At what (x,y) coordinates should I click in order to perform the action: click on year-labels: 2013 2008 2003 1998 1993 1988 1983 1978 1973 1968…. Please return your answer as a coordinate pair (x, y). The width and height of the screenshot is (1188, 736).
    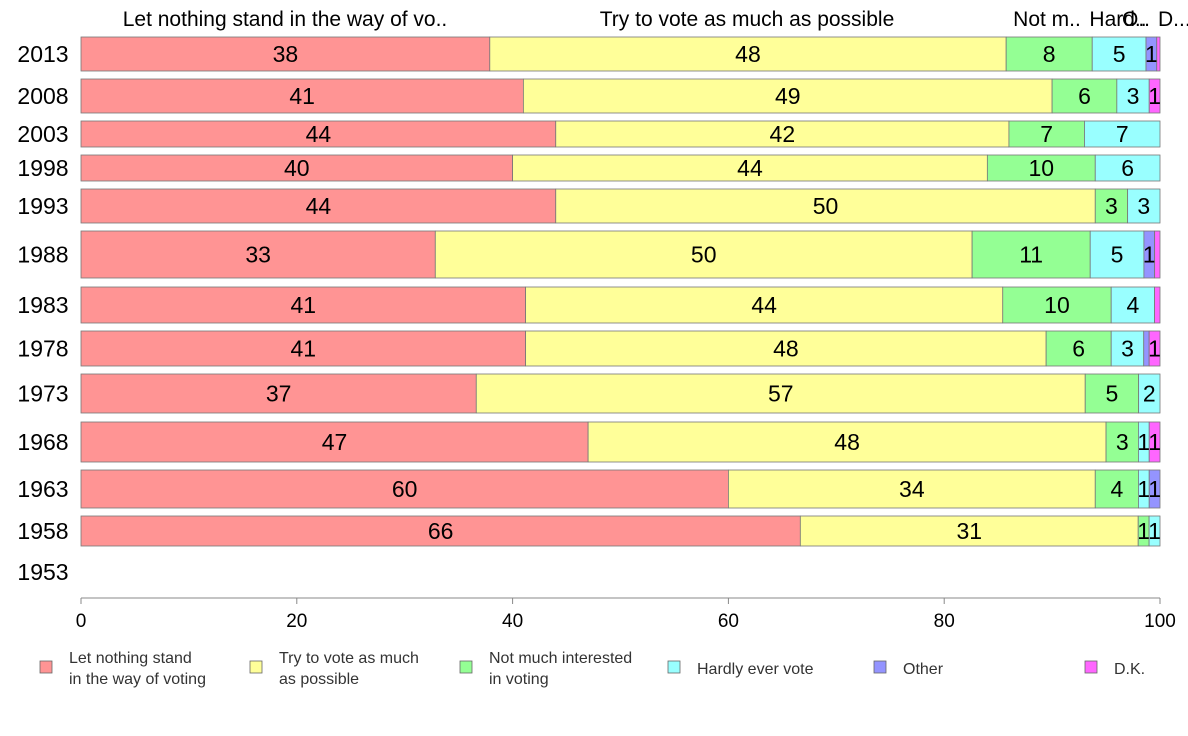
    Looking at the image, I should click on (42, 313).